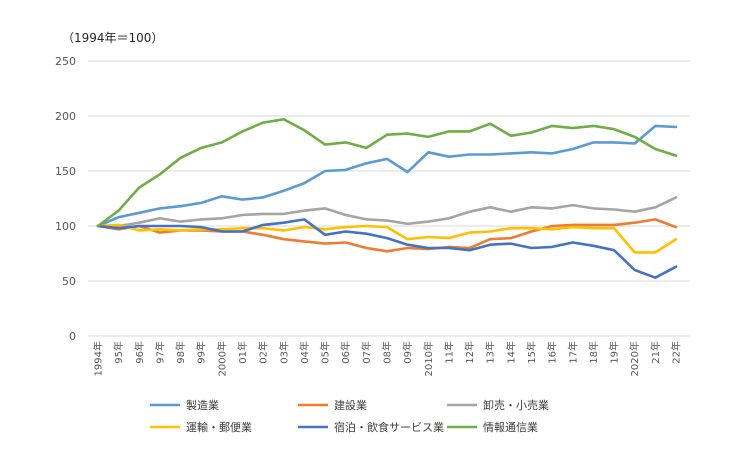  I want to click on x-tick-label: 22年, so click(676, 352).